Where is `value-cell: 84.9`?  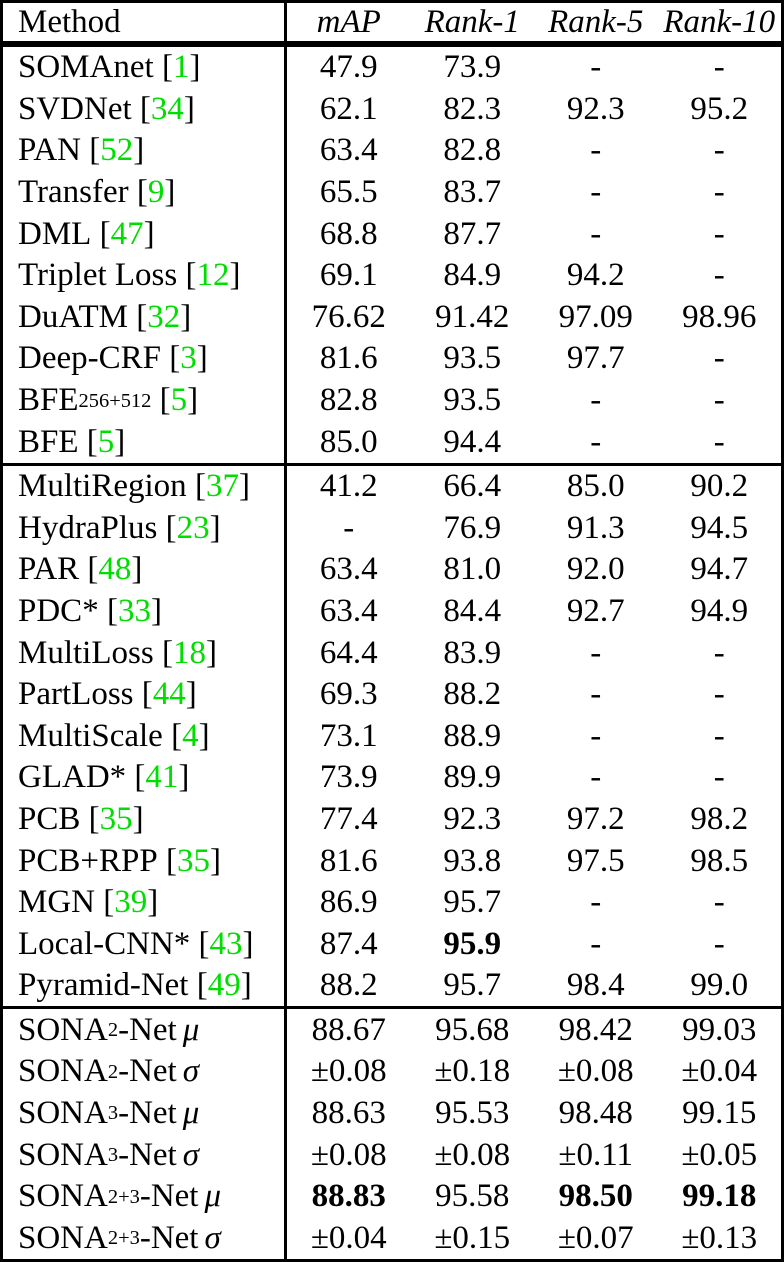
value-cell: 84.9 is located at coordinates (472, 275).